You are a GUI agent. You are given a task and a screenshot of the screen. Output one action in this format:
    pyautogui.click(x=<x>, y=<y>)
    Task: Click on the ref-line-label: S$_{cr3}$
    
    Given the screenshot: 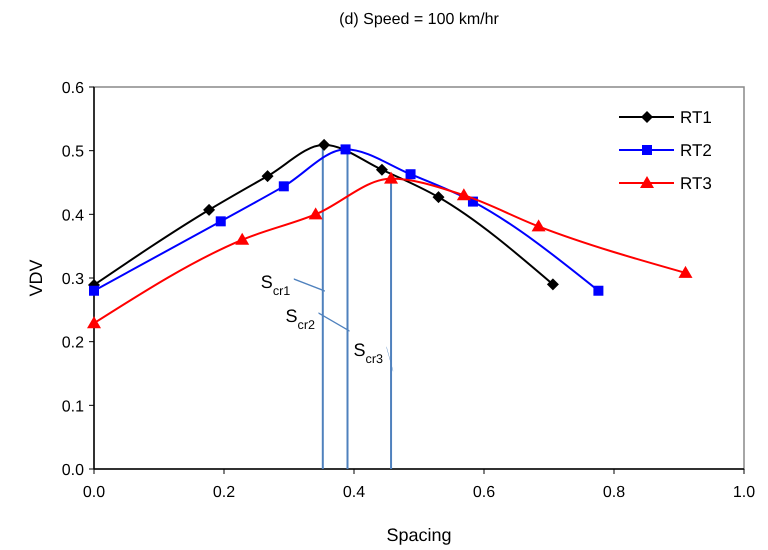 What is the action you would take?
    pyautogui.click(x=369, y=353)
    